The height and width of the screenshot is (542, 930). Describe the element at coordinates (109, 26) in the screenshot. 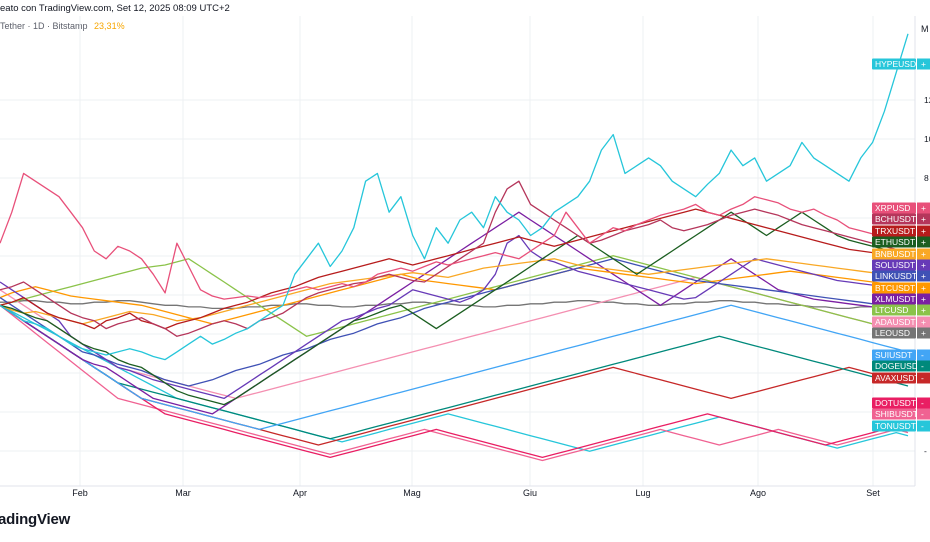

I see `legend-value: 23,31%` at that location.